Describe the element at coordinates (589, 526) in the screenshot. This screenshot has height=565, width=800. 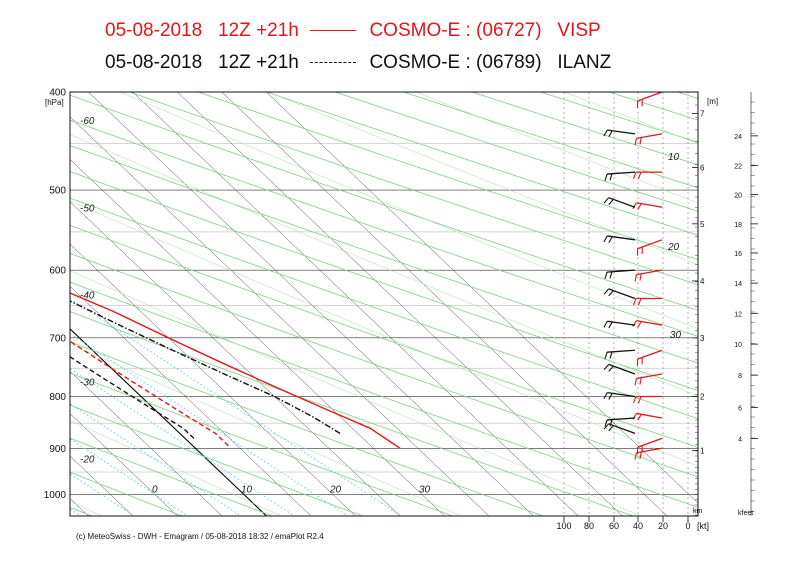
I see `wind-tick-label: 80` at that location.